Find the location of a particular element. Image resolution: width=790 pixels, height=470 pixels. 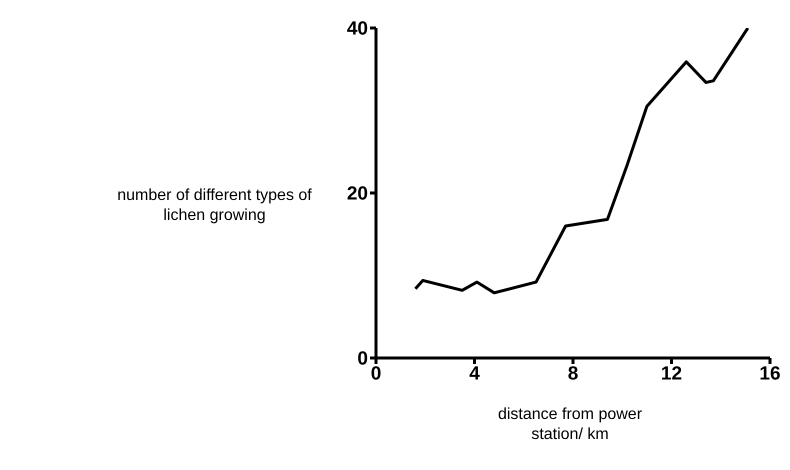

x-axis-title: distance from power station/ km is located at coordinates (570, 425).